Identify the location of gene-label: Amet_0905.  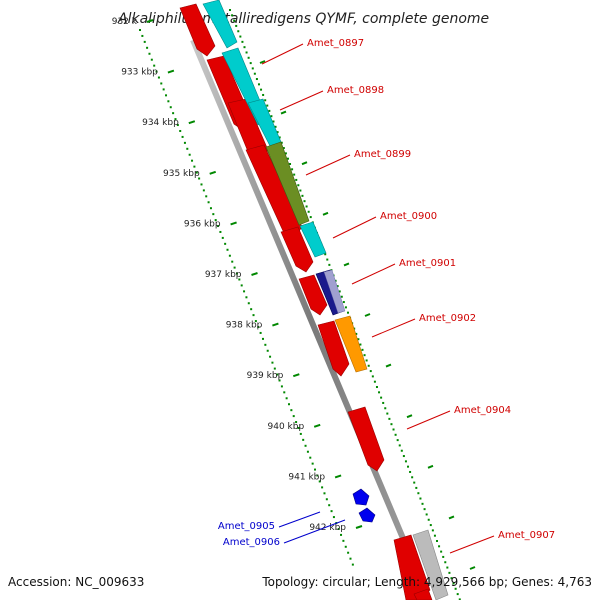
(246, 526).